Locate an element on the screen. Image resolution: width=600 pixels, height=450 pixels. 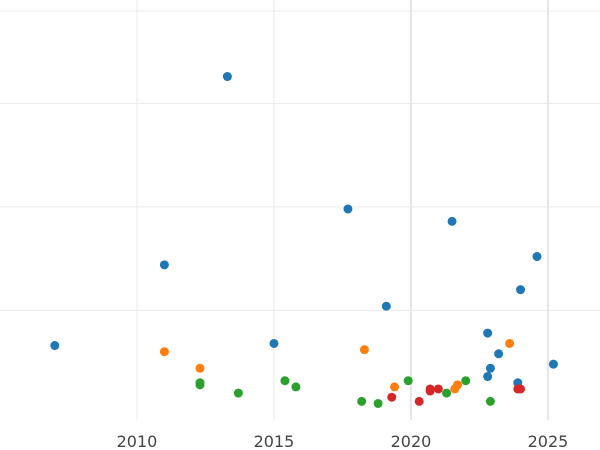
x-tick-label: 2010 is located at coordinates (137, 441).